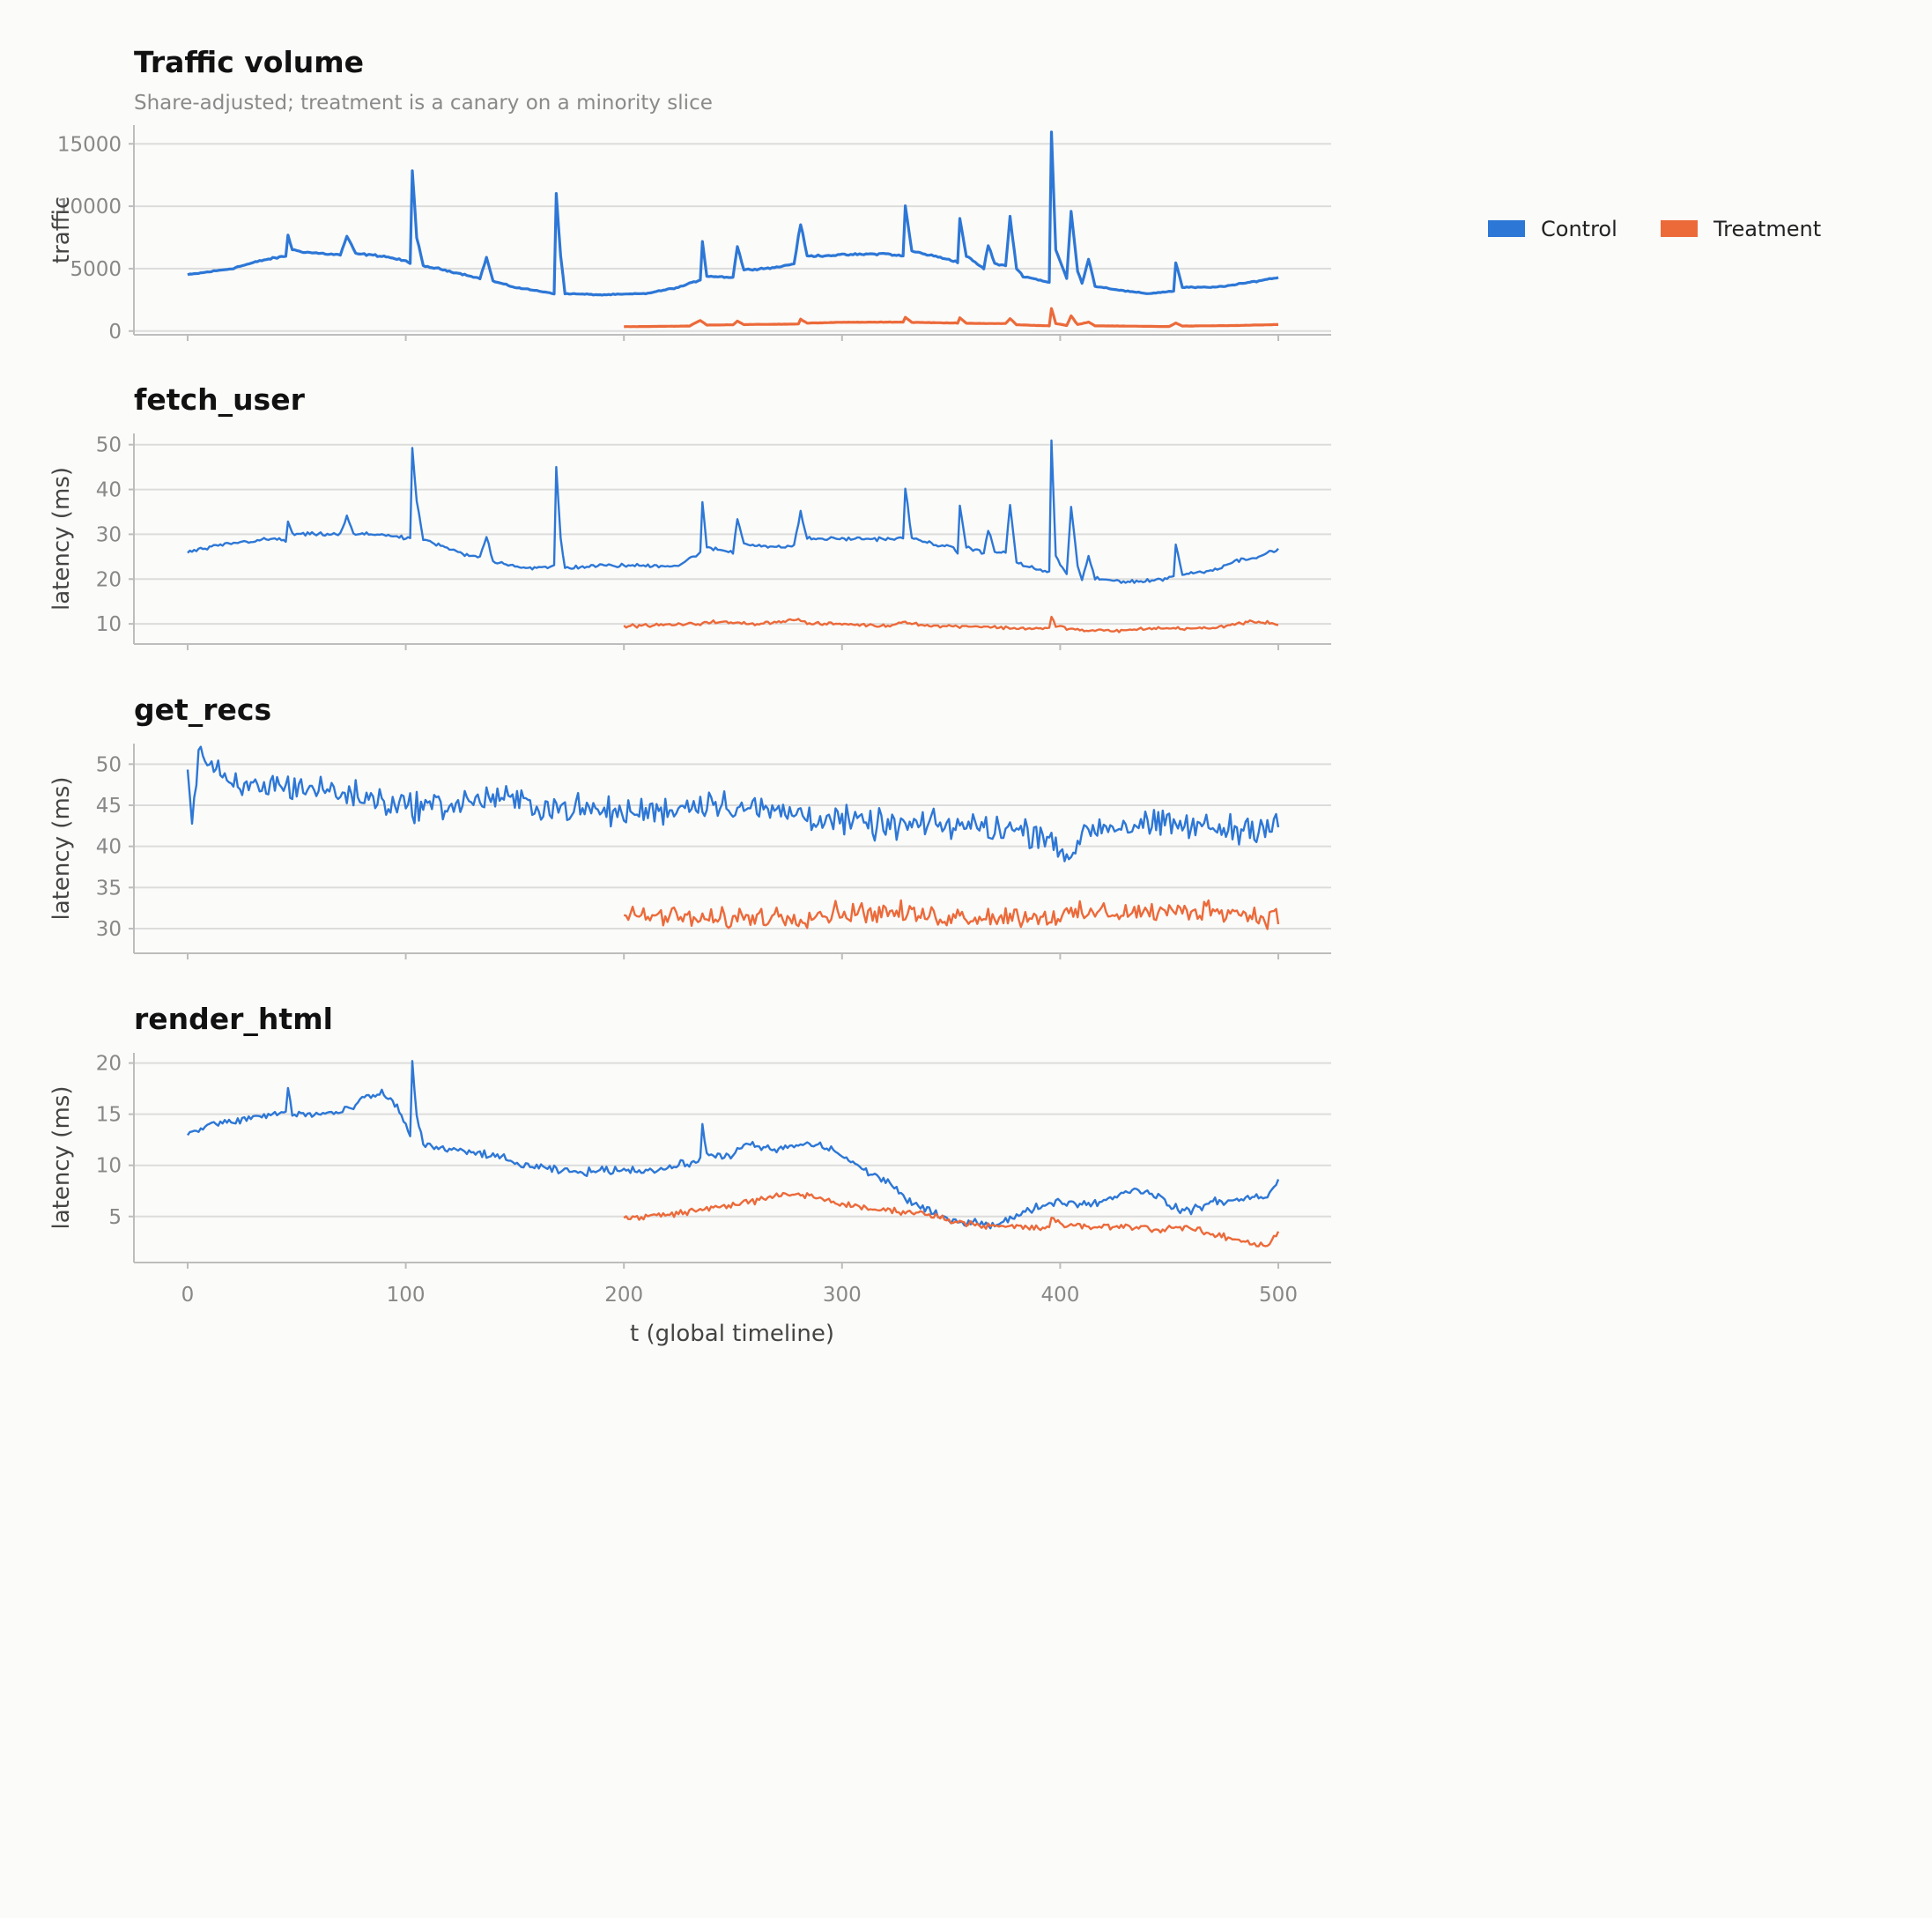 This screenshot has height=1918, width=1932. Describe the element at coordinates (109, 1115) in the screenshot. I see `y-tick-label: 15` at that location.